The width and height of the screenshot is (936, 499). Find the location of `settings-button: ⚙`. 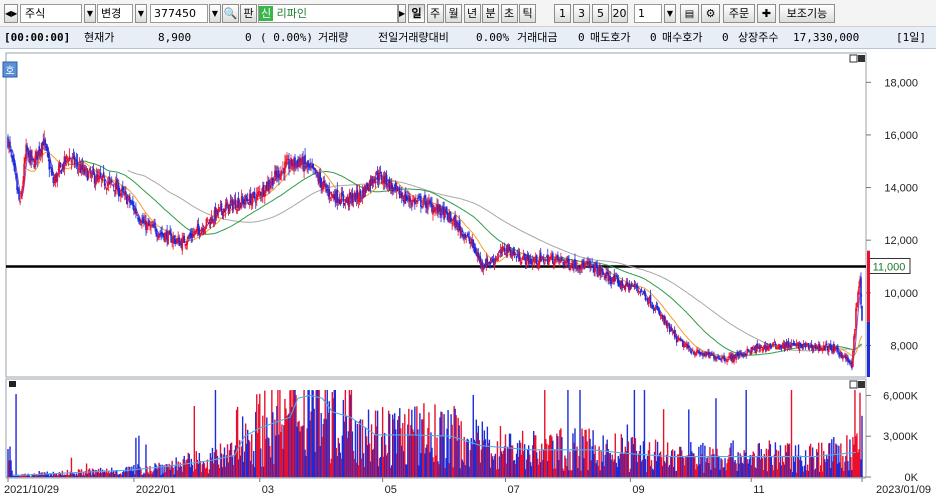

settings-button: ⚙ is located at coordinates (710, 13).